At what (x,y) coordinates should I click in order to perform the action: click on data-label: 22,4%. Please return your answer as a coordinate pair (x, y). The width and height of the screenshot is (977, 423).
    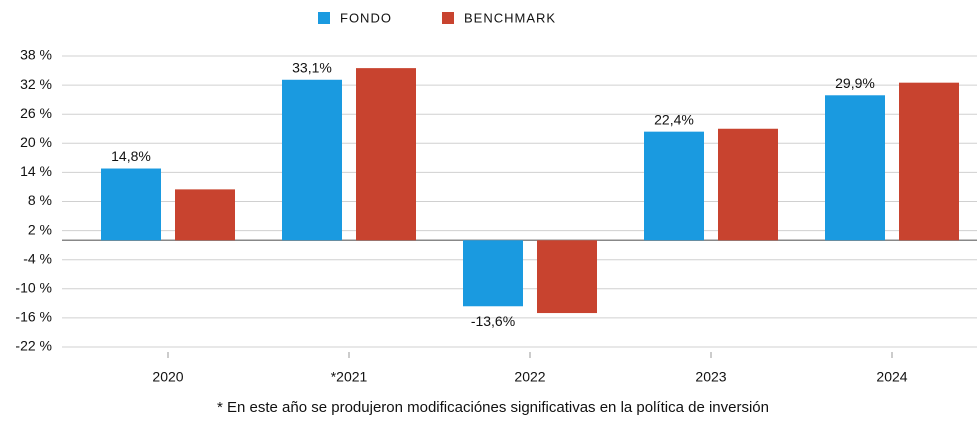
    Looking at the image, I should click on (674, 119).